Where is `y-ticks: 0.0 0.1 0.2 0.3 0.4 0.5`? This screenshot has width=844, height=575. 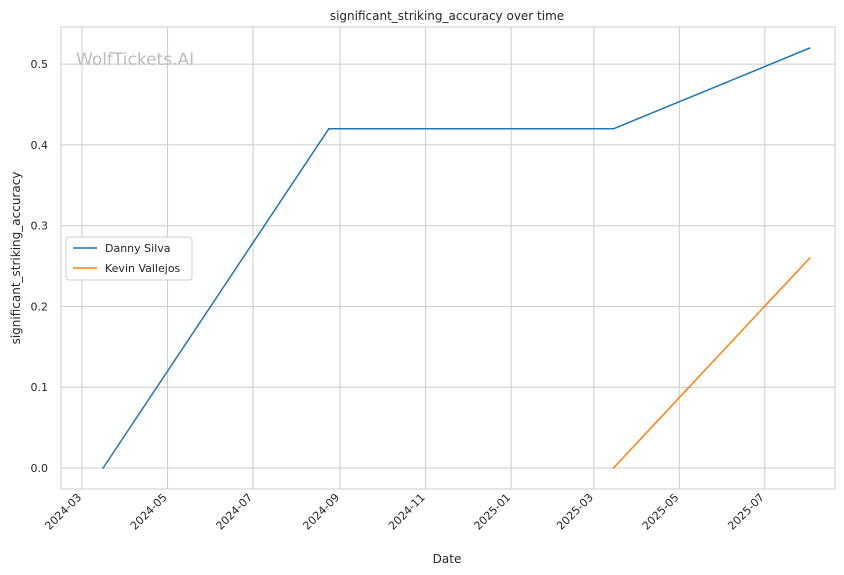
y-ticks: 0.0 0.1 0.2 0.3 0.4 0.5 is located at coordinates (40, 266).